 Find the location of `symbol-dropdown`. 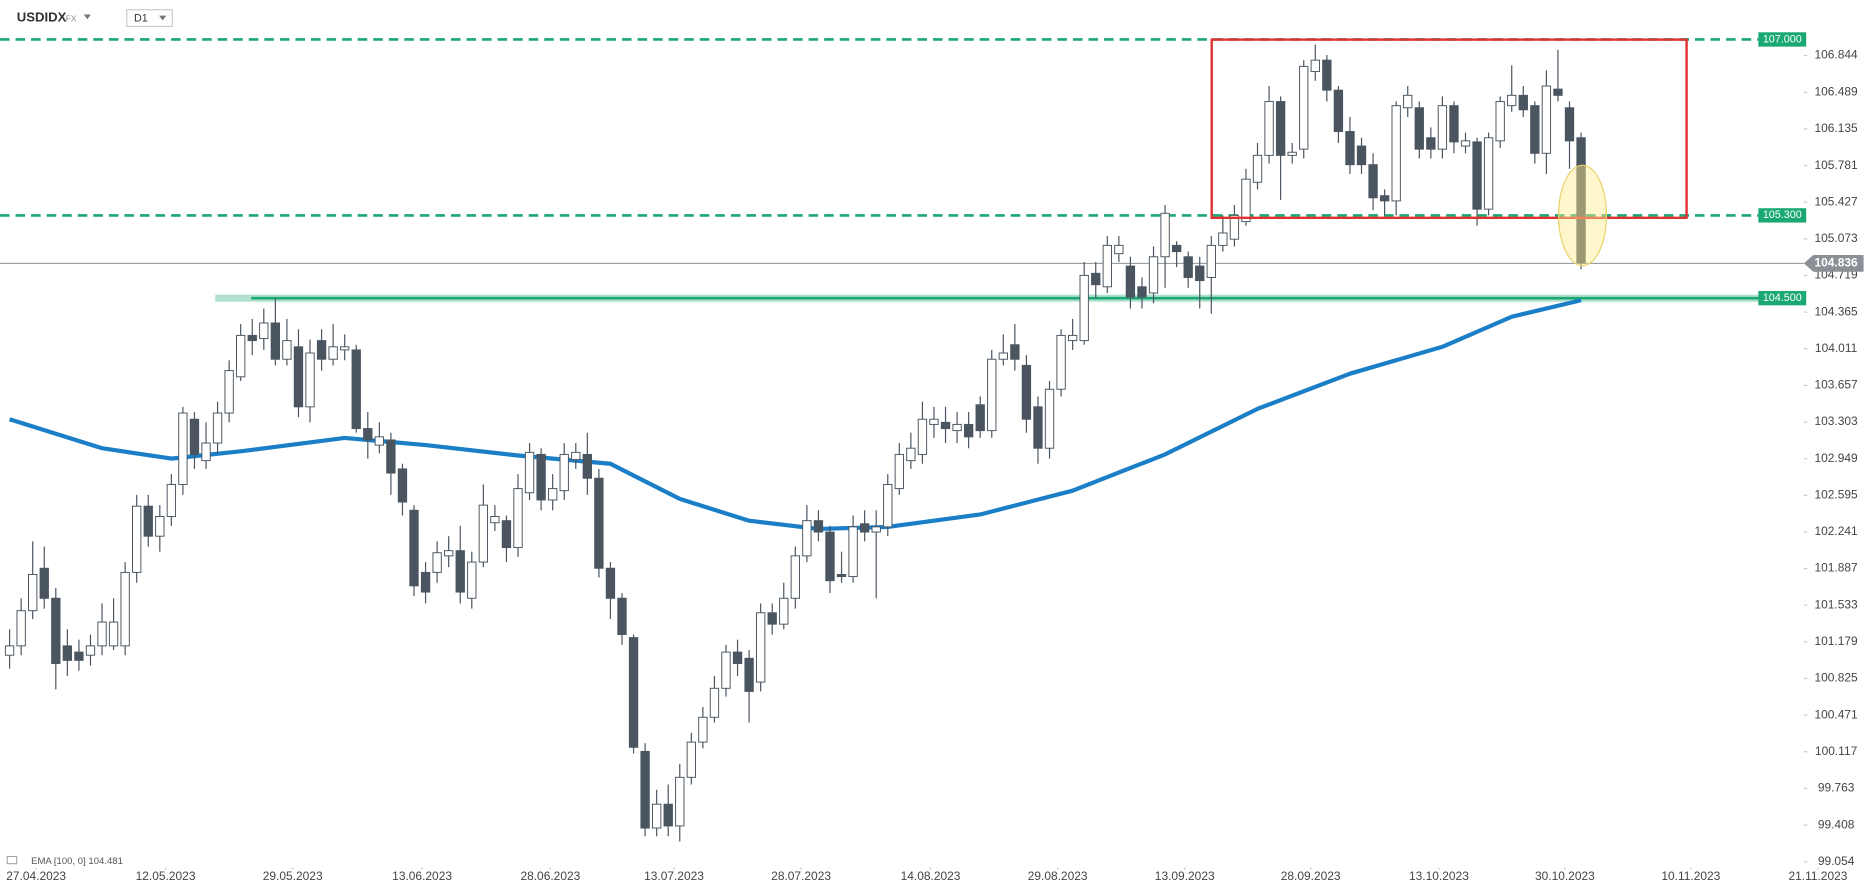

symbol-dropdown is located at coordinates (87, 17).